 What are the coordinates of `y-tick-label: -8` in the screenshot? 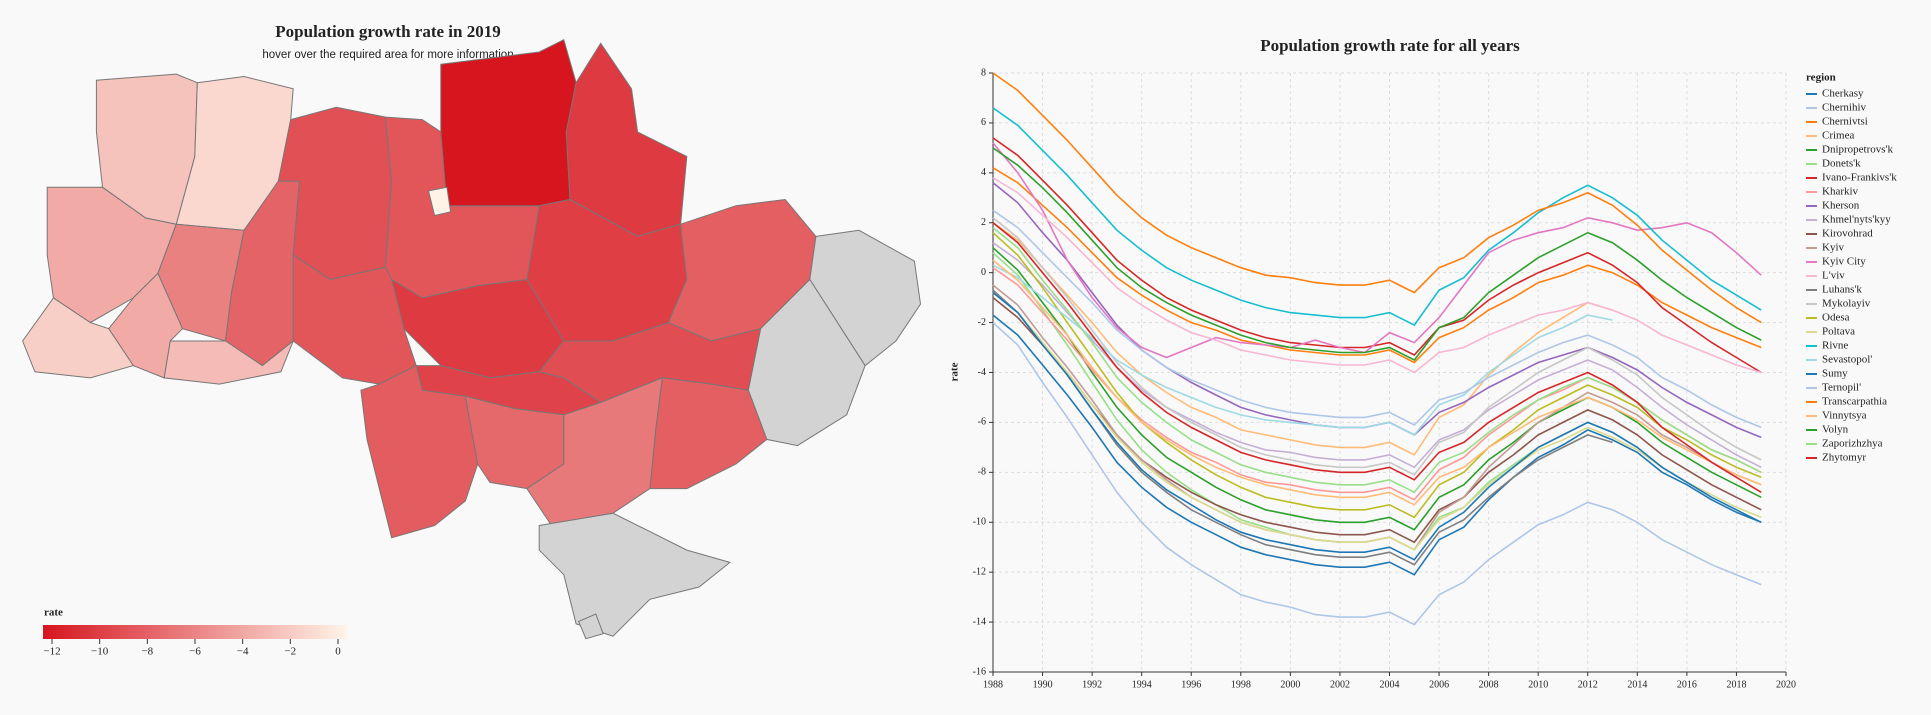 It's located at (982, 472).